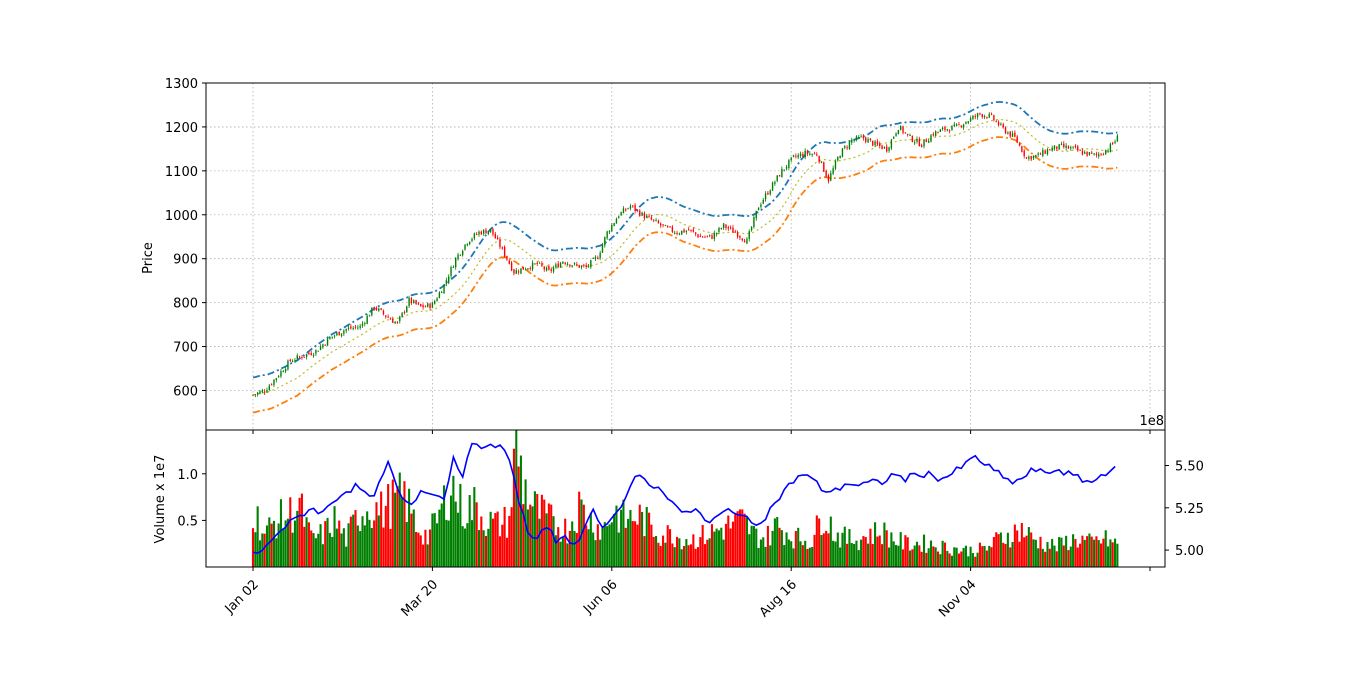  I want to click on volume-right-ytick-label: 5.50, so click(1189, 467).